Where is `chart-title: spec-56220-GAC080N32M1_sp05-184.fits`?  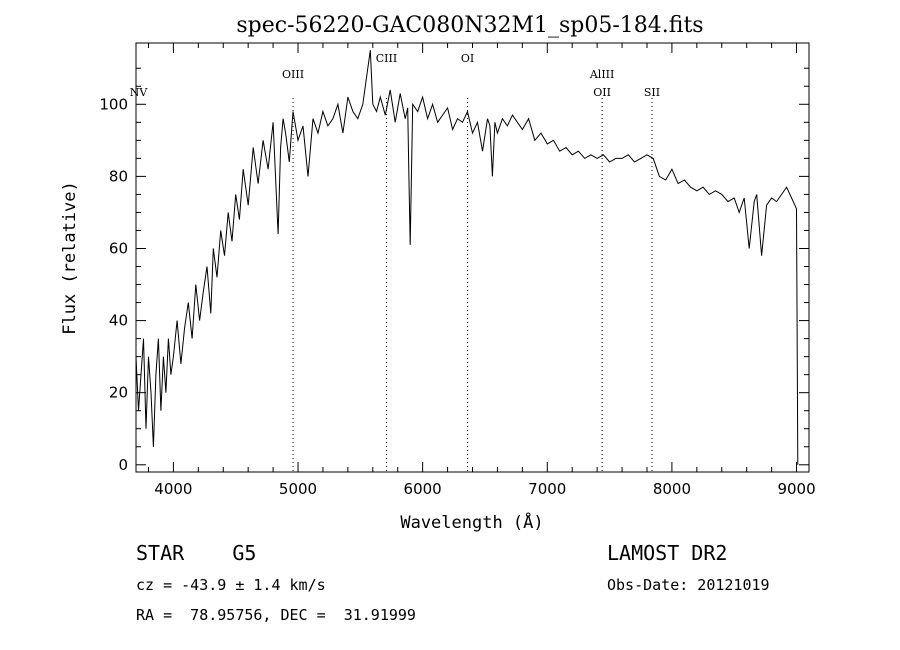
chart-title: spec-56220-GAC080N32M1_sp05-184.fits is located at coordinates (469, 25).